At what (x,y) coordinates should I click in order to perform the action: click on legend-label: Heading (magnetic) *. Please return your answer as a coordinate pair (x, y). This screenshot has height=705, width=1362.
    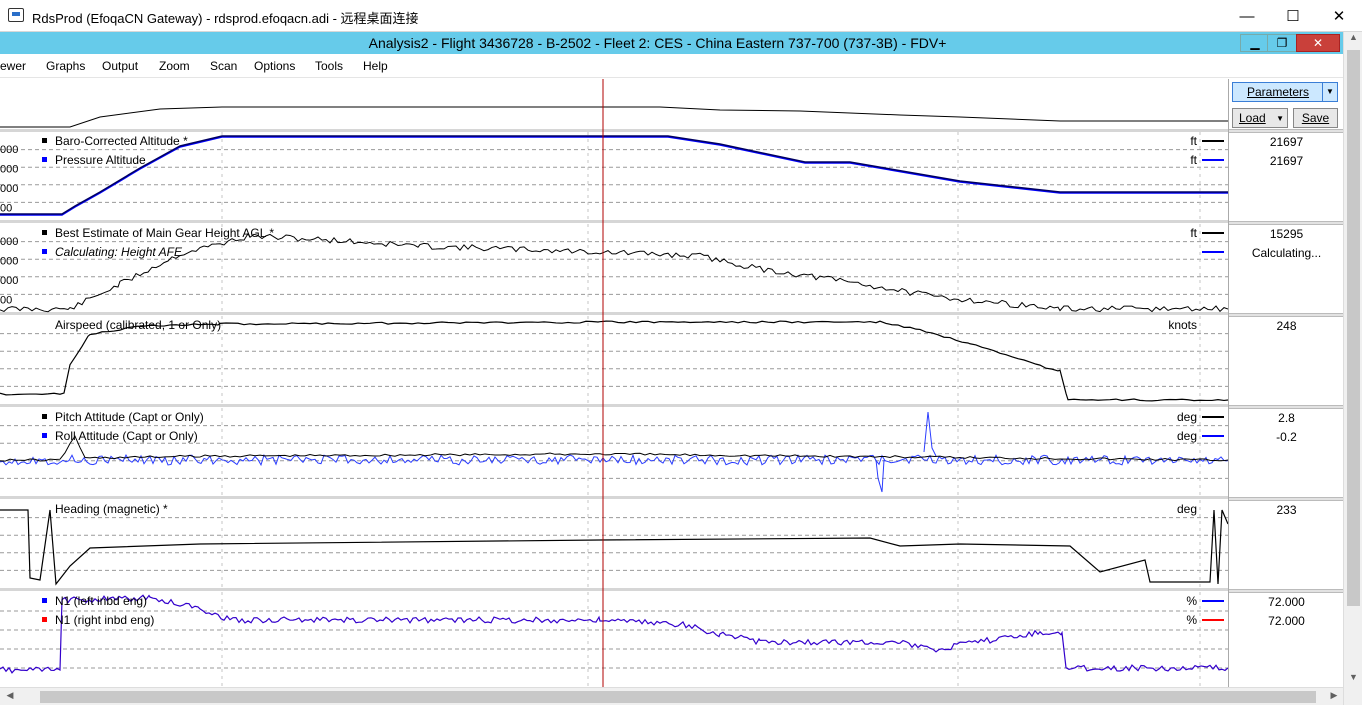
    Looking at the image, I should click on (111, 509).